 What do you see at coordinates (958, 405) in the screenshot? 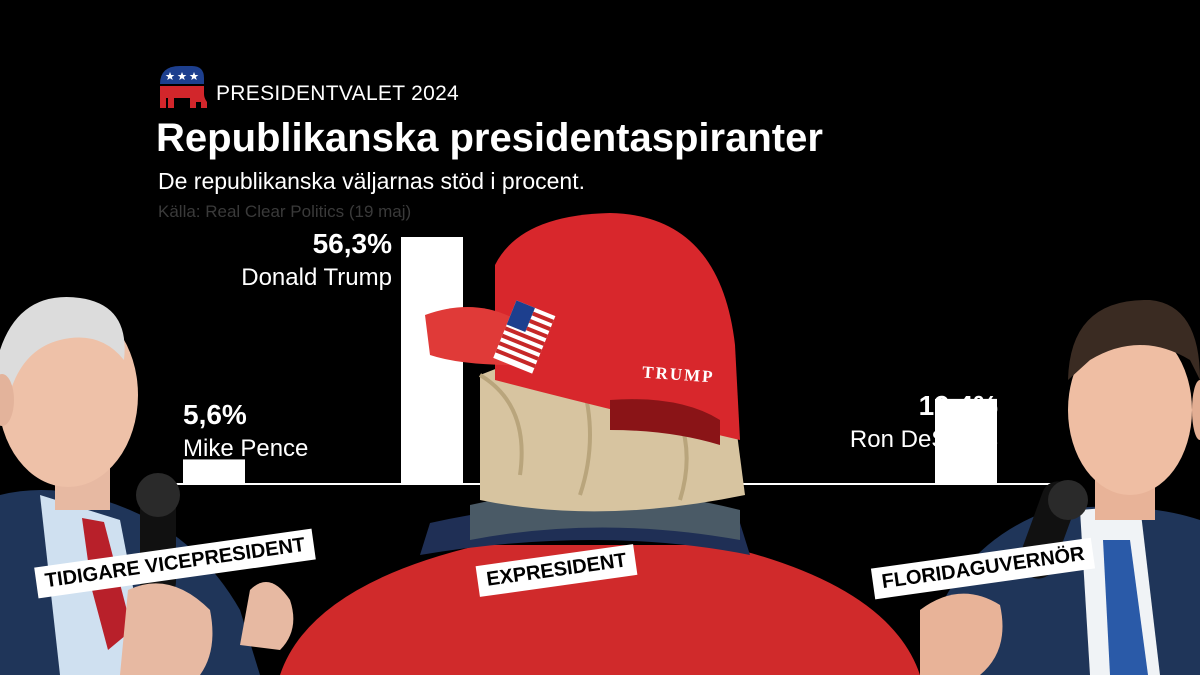
I see `value-label: 19,4%` at bounding box center [958, 405].